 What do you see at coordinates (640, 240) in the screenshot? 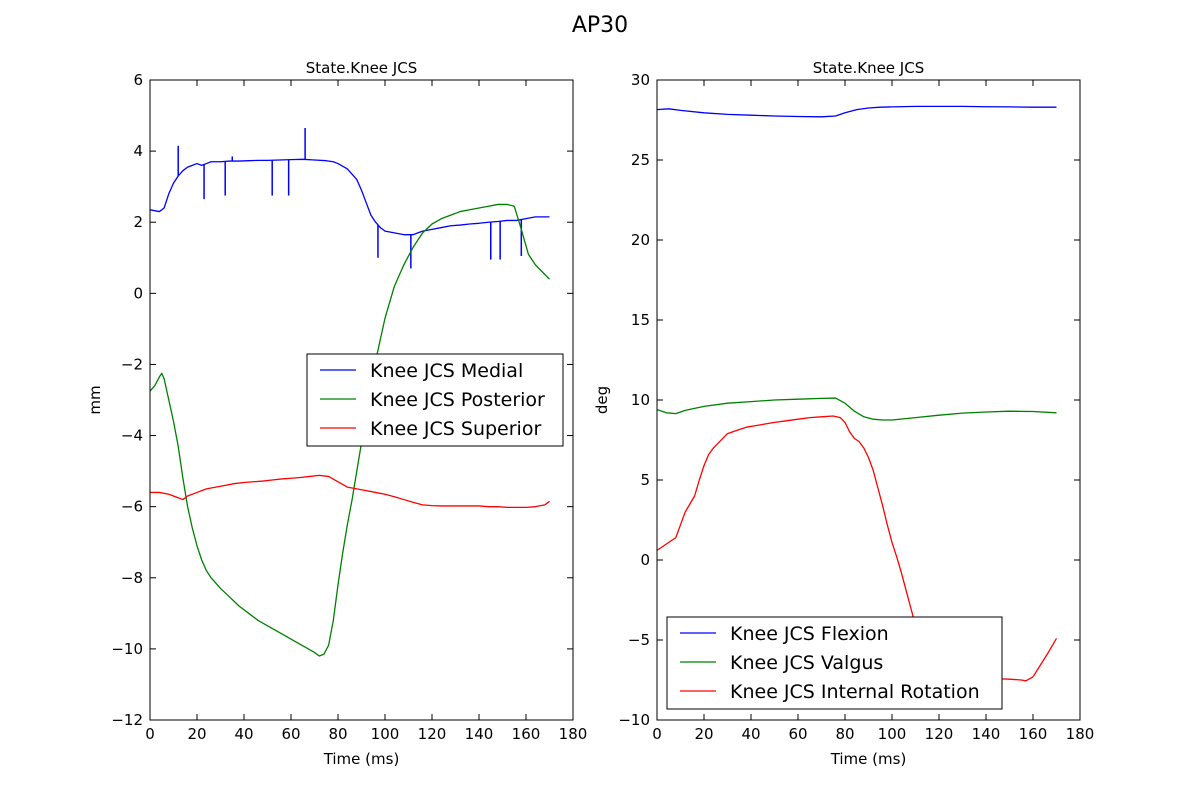
I see `y-tick-label: 20` at bounding box center [640, 240].